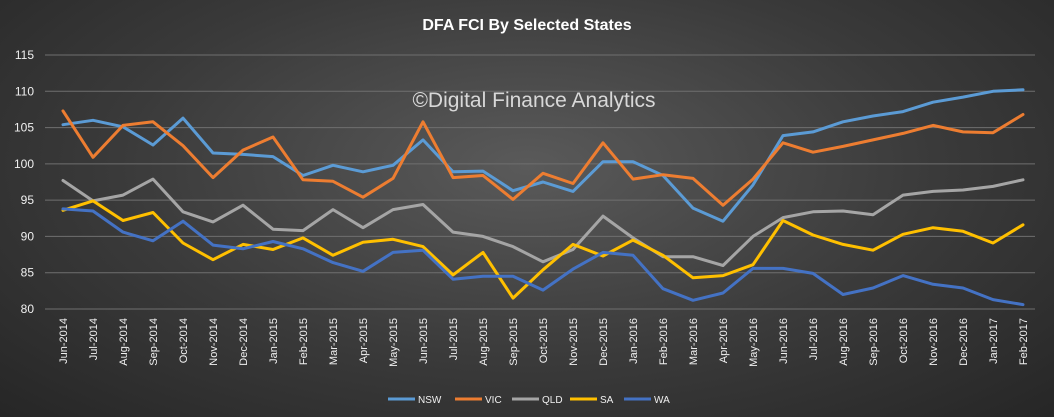 This screenshot has height=417, width=1054. What do you see at coordinates (664, 341) in the screenshot?
I see `x-tick-label: Feb-2016` at bounding box center [664, 341].